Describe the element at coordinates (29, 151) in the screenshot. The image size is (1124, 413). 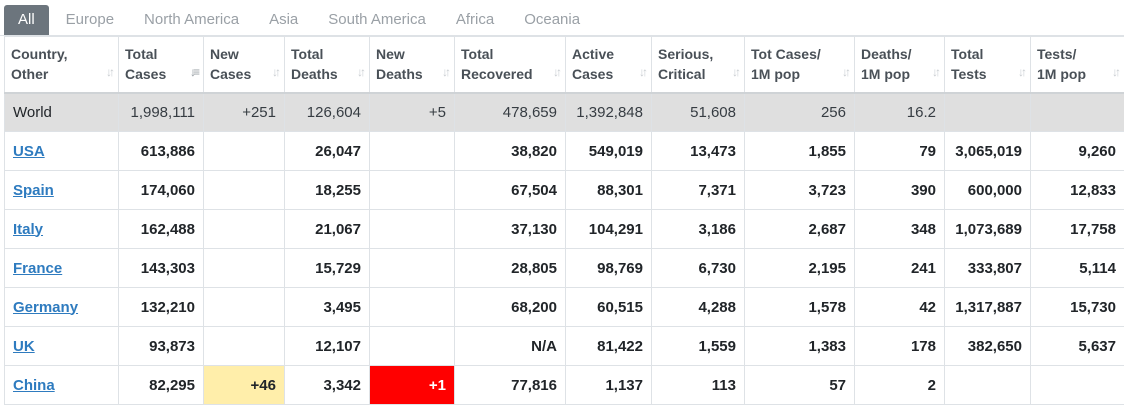
I see `country-link: USA` at that location.